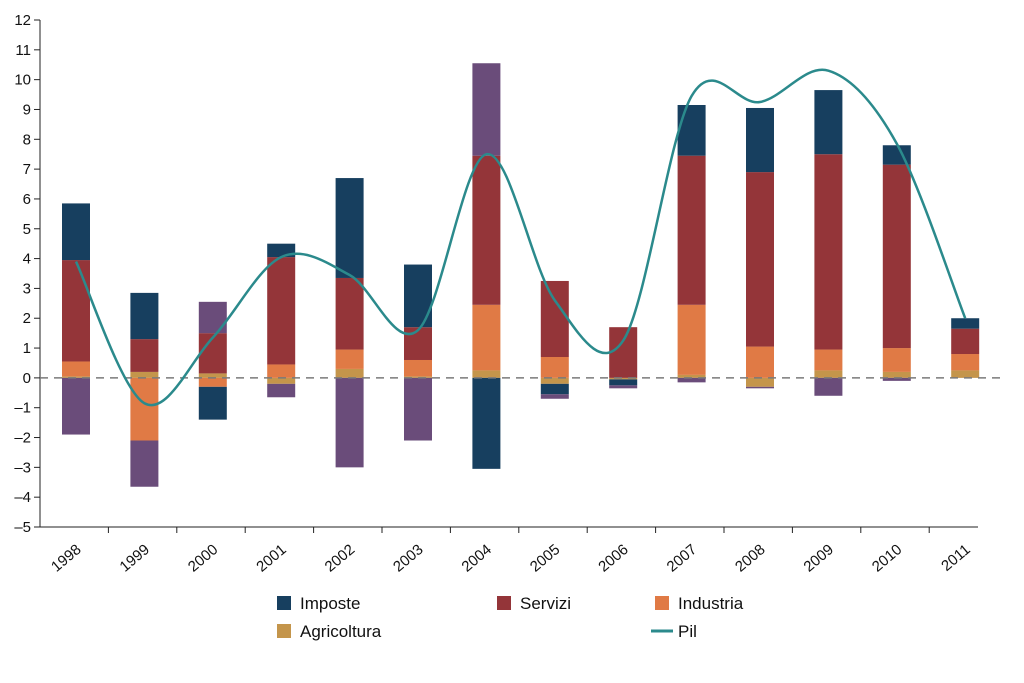  What do you see at coordinates (828, 243) in the screenshot?
I see `bar-group-2009` at bounding box center [828, 243].